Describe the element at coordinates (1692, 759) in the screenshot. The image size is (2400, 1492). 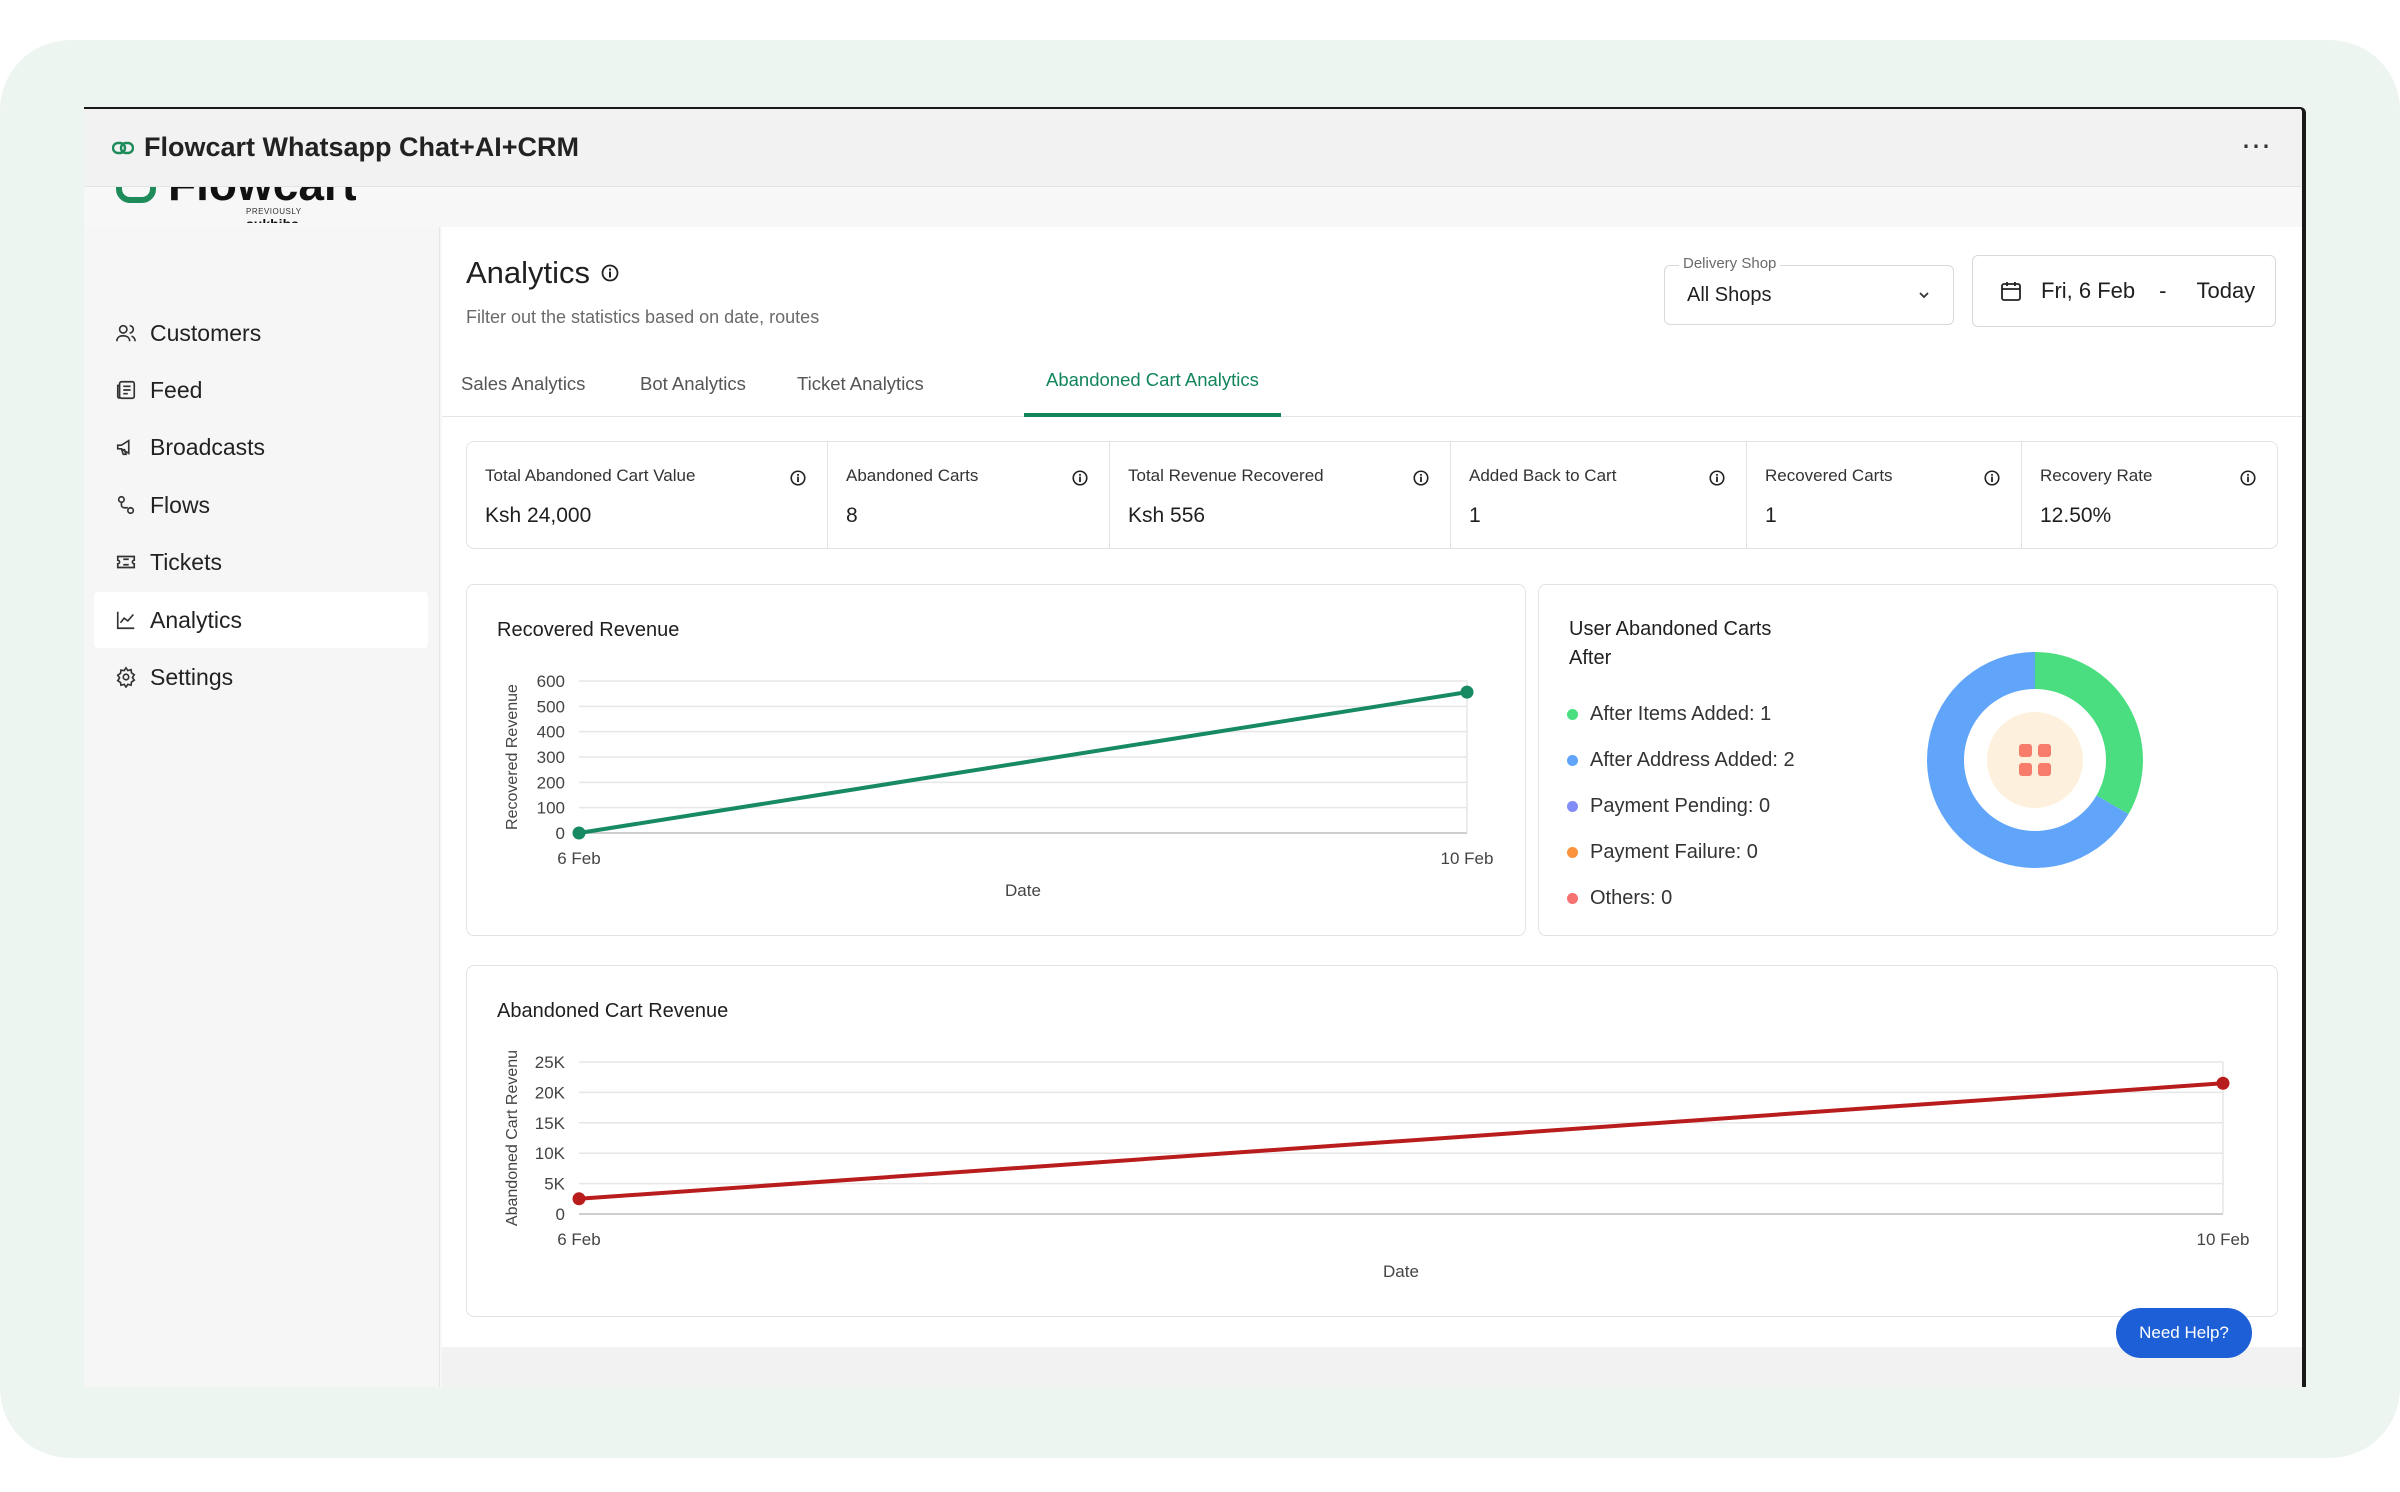
I see `legend-label: After Address Added: 2` at that location.